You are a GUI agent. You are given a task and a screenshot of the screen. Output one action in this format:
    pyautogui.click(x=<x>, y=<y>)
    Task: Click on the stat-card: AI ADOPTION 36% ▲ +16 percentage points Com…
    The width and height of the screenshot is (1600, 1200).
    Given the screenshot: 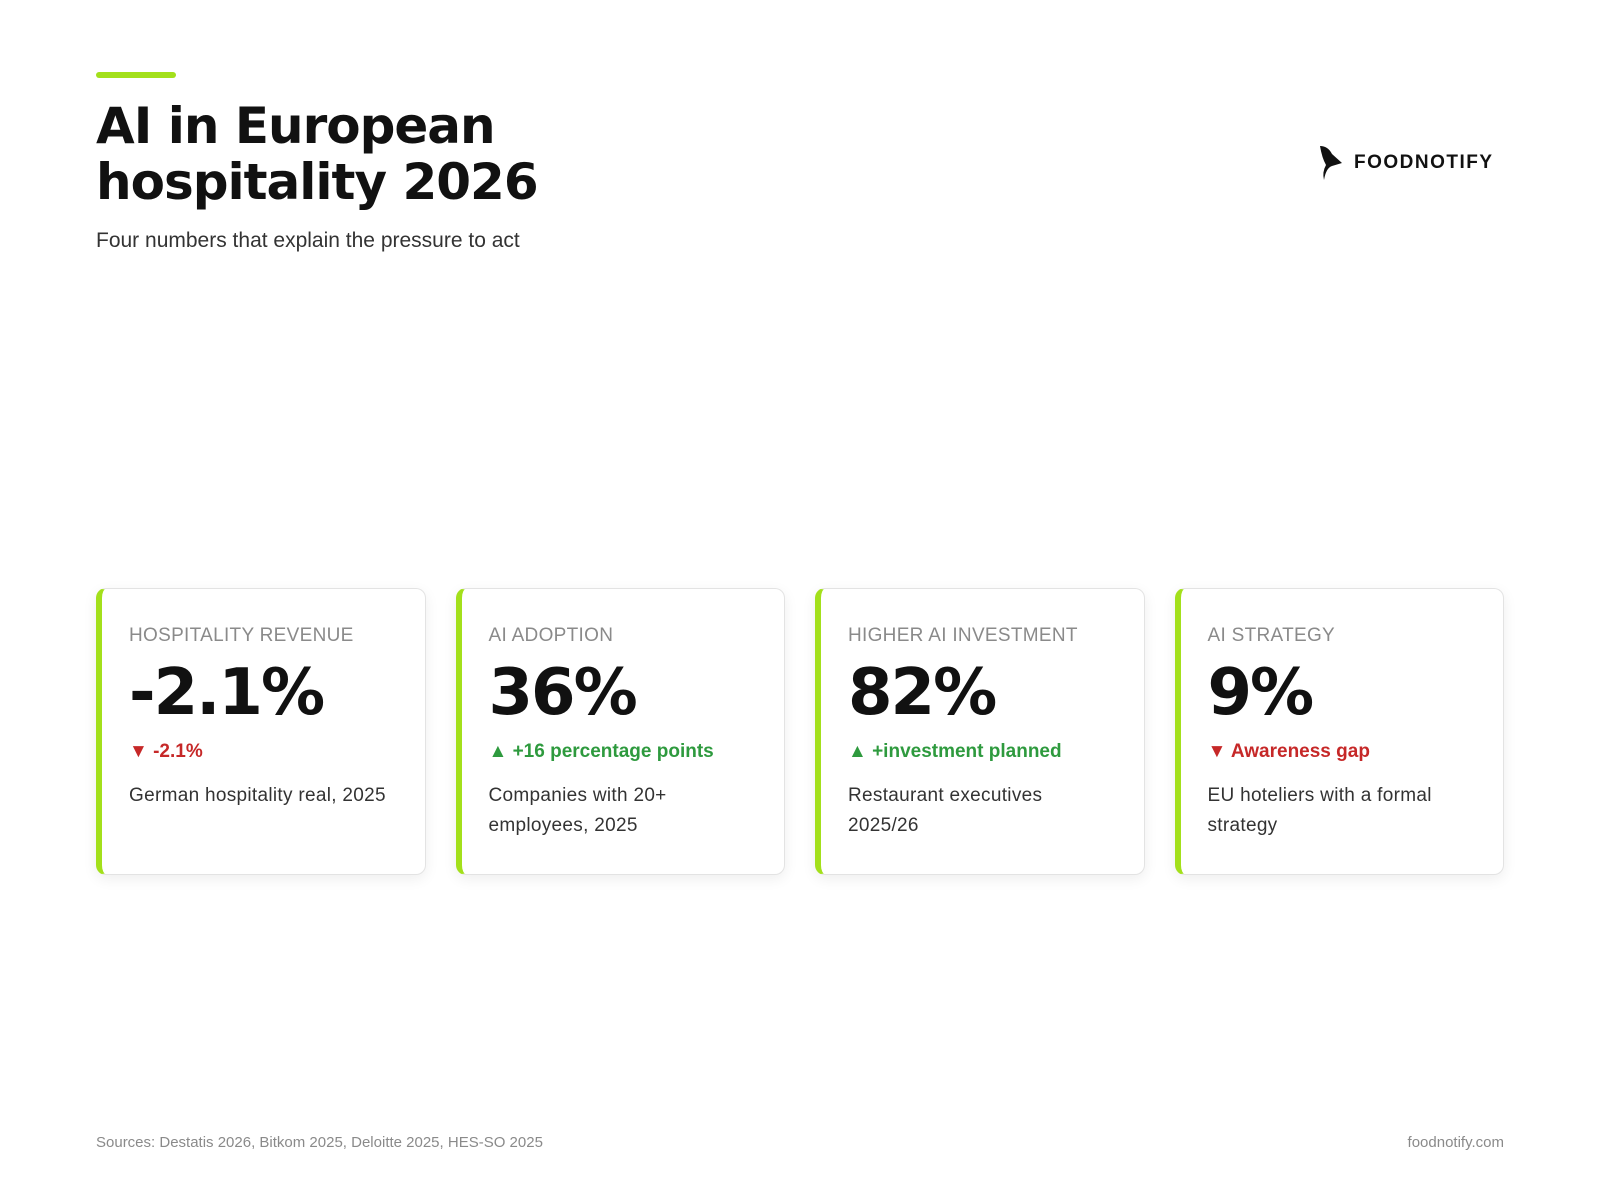 What is the action you would take?
    pyautogui.click(x=620, y=731)
    